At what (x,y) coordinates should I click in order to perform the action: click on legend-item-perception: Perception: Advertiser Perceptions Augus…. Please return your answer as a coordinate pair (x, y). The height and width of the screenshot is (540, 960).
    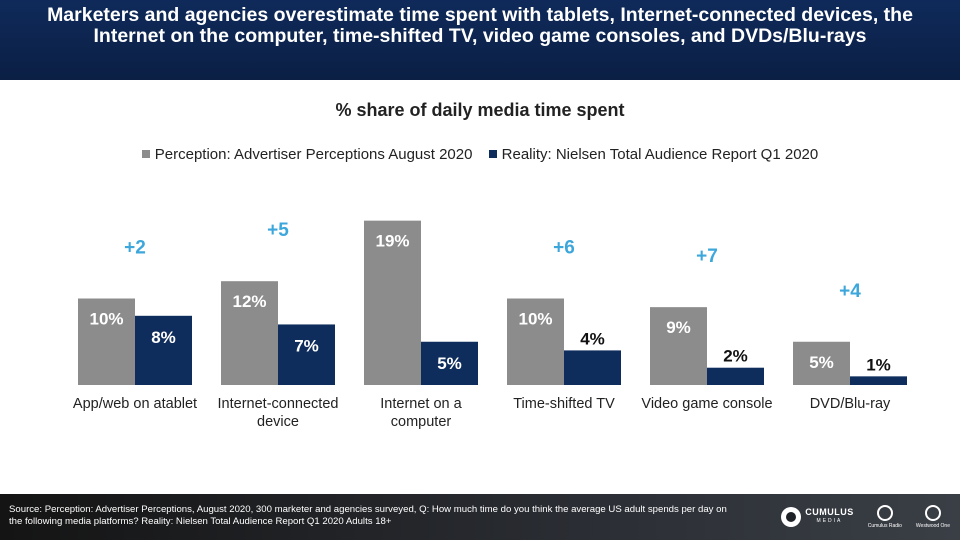
    Looking at the image, I should click on (307, 154).